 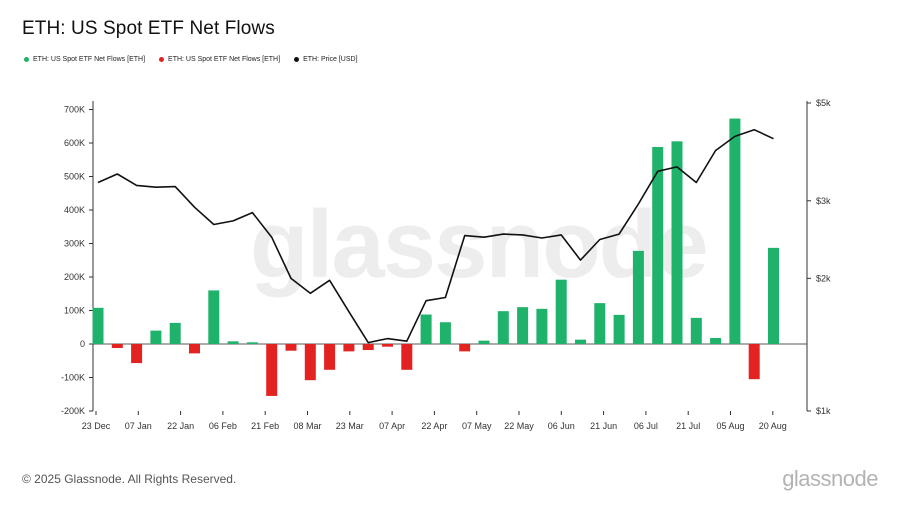 I want to click on left-tick-label: -100K, so click(x=73, y=378).